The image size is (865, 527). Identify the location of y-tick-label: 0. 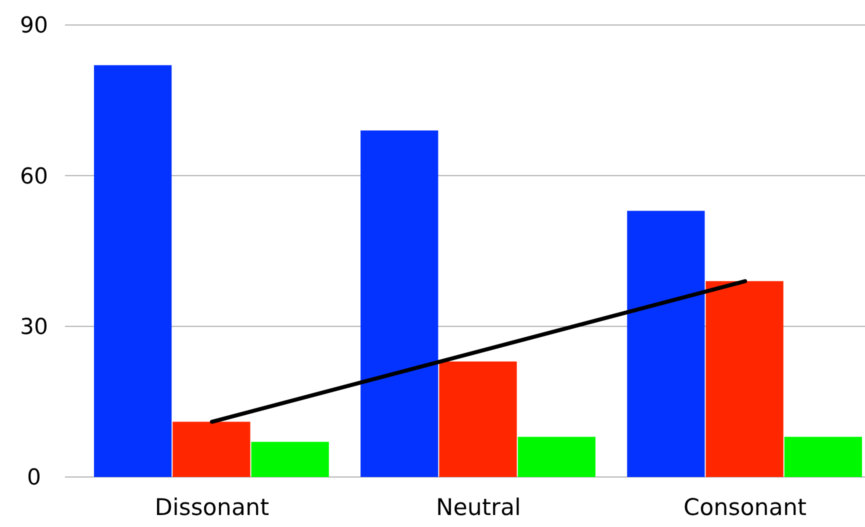
(34, 478).